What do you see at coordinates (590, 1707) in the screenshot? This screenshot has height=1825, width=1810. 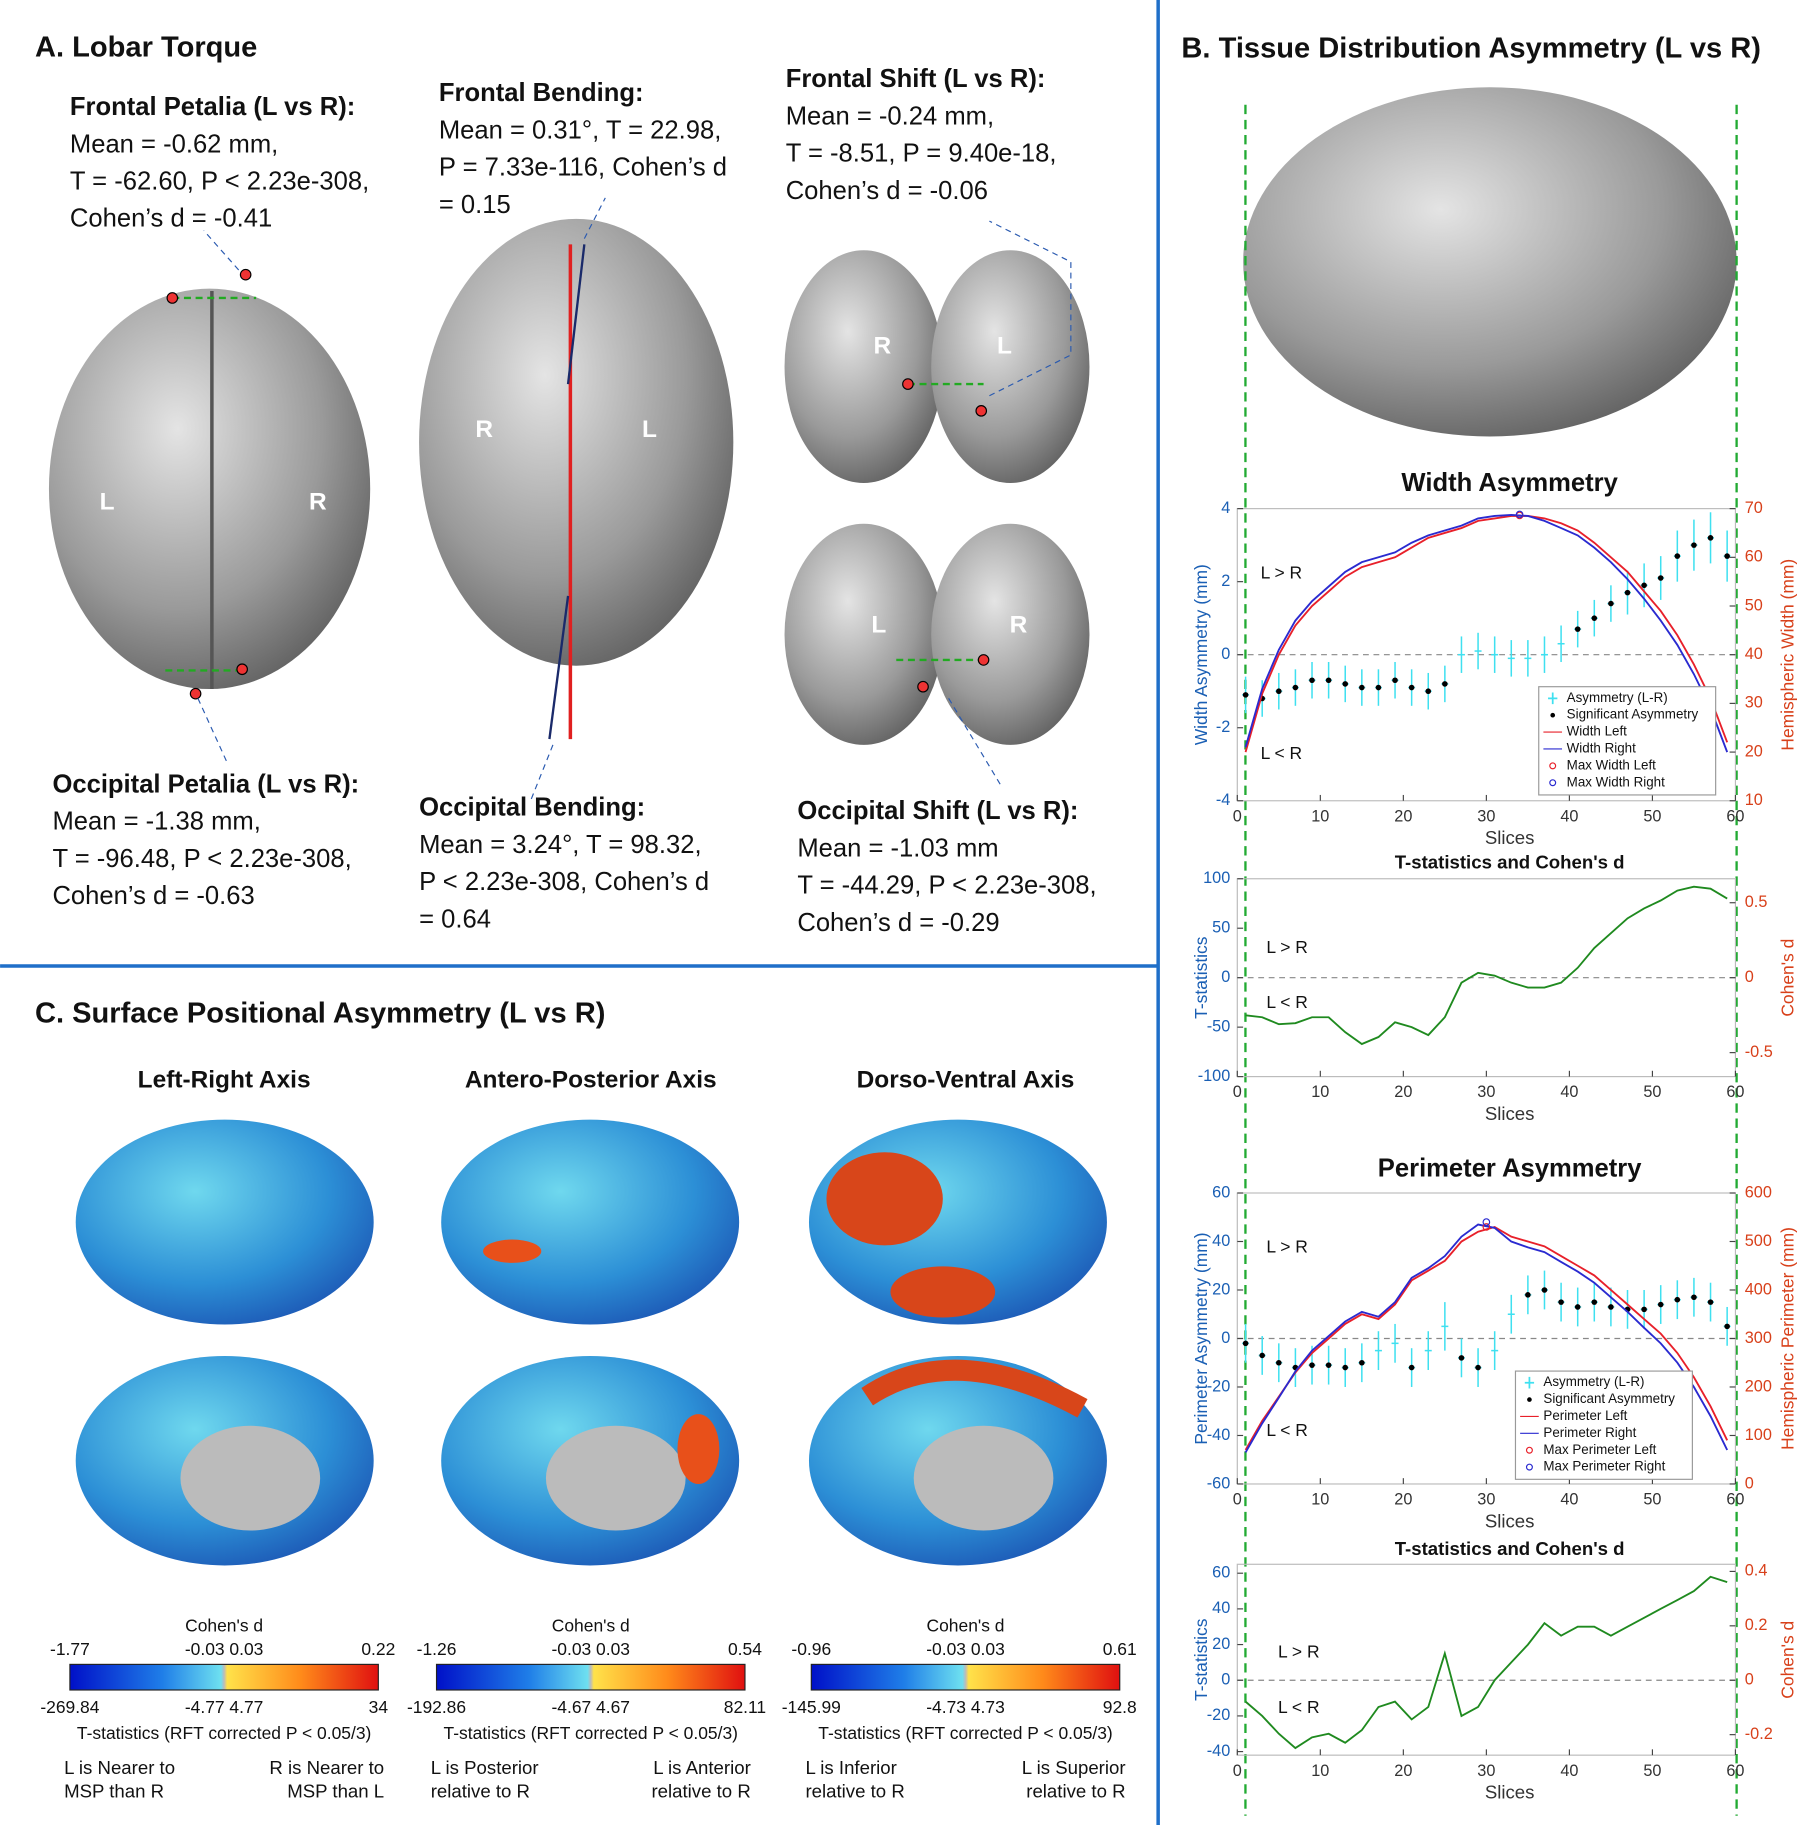 I see `colorbar-tick: -4.67 4.67` at bounding box center [590, 1707].